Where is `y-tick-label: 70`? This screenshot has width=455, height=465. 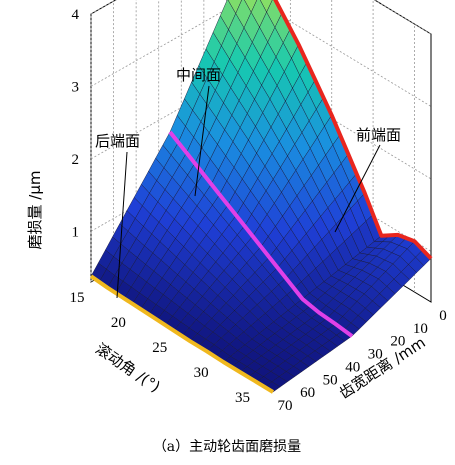 y-tick-label: 70 is located at coordinates (285, 406).